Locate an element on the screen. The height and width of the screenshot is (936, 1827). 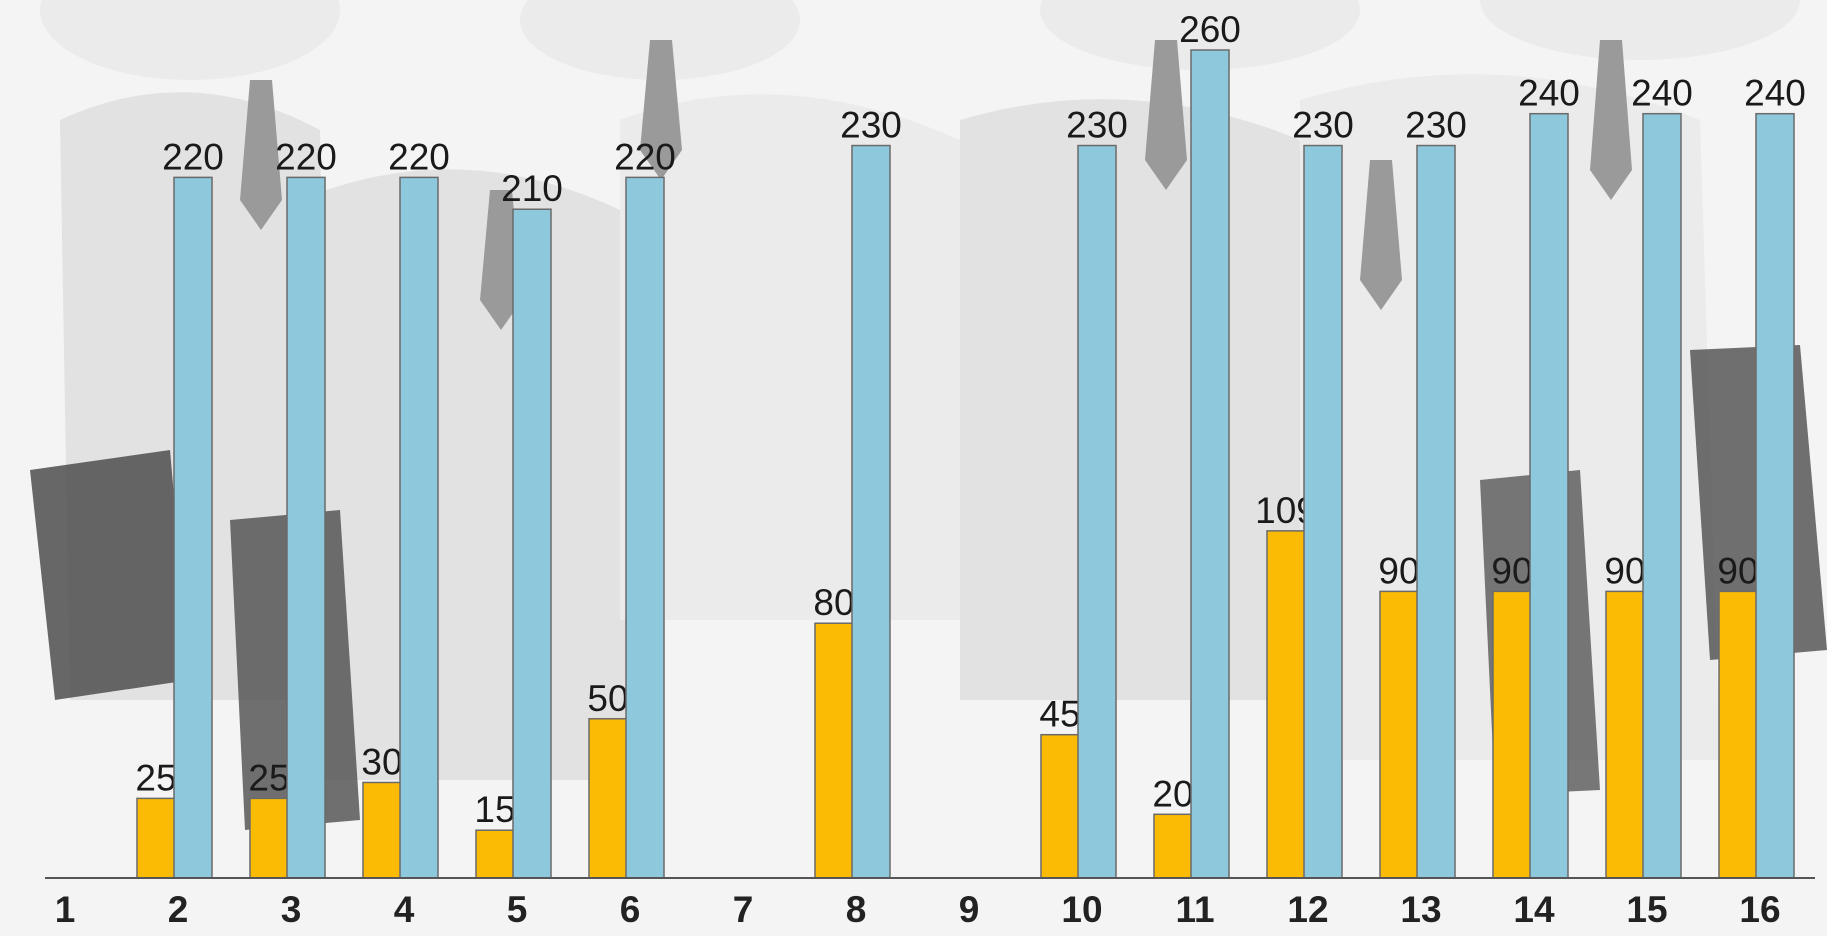
data-label-s1-8: 80 is located at coordinates (833, 602).